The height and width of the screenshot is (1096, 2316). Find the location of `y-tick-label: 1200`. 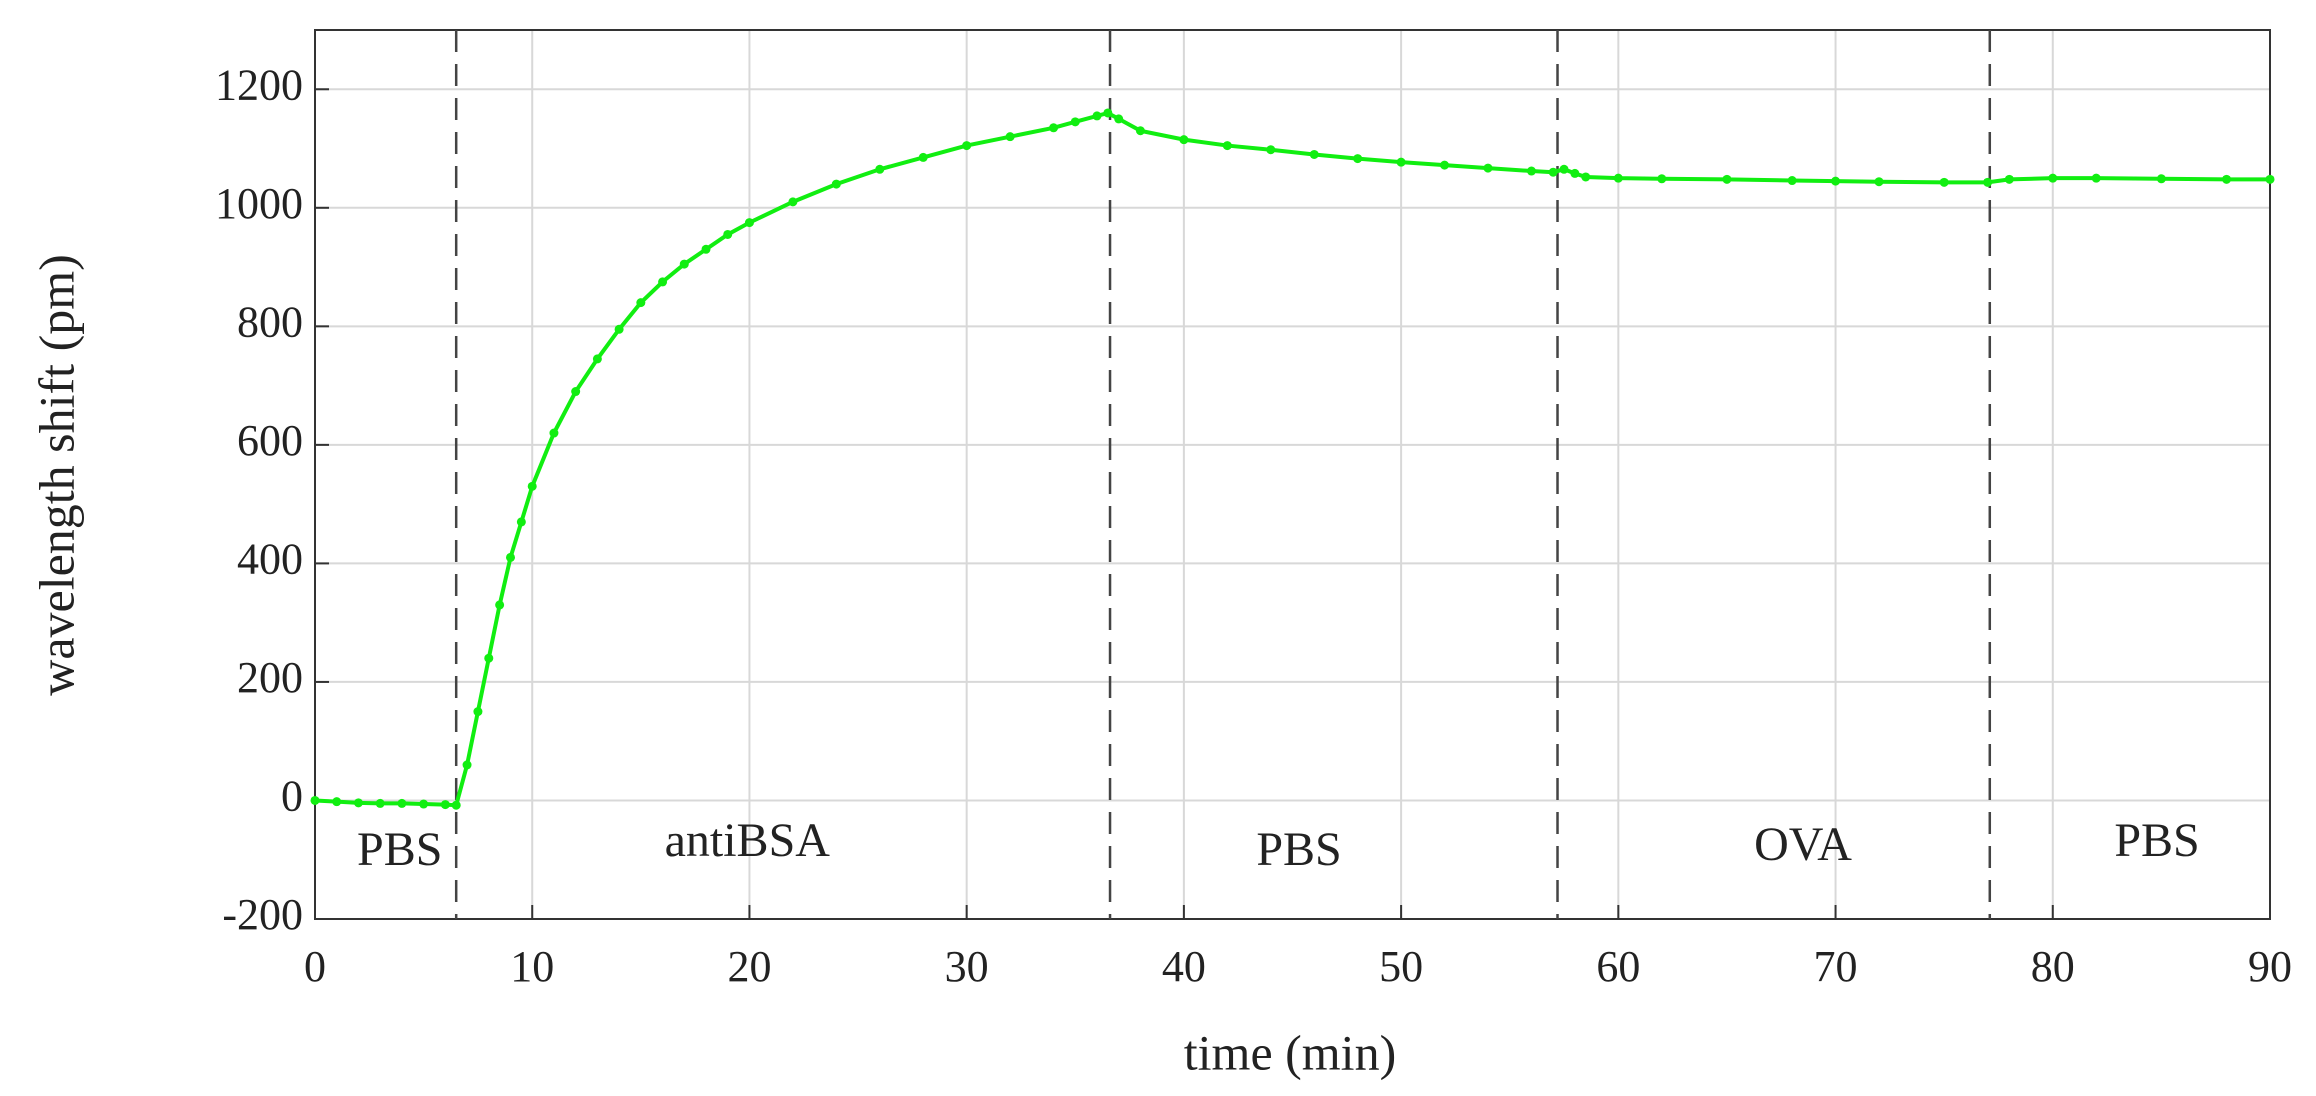

y-tick-label: 1200 is located at coordinates (259, 84).